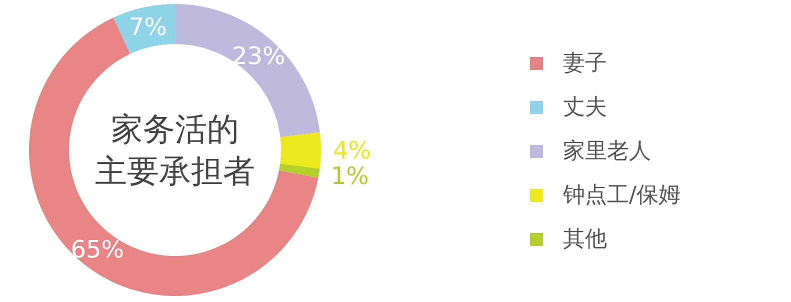  What do you see at coordinates (621, 196) in the screenshot?
I see `legend-label: 钟点工/保姆` at bounding box center [621, 196].